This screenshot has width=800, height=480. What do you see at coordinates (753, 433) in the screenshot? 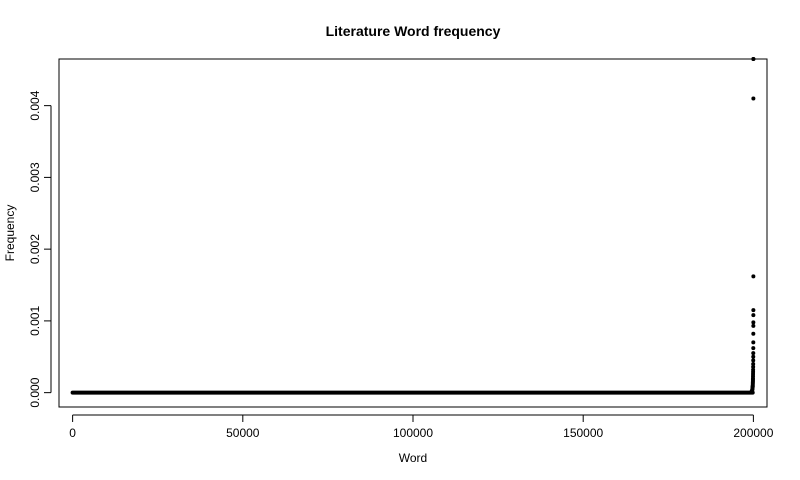
I see `x-tick-label: 200000` at bounding box center [753, 433].